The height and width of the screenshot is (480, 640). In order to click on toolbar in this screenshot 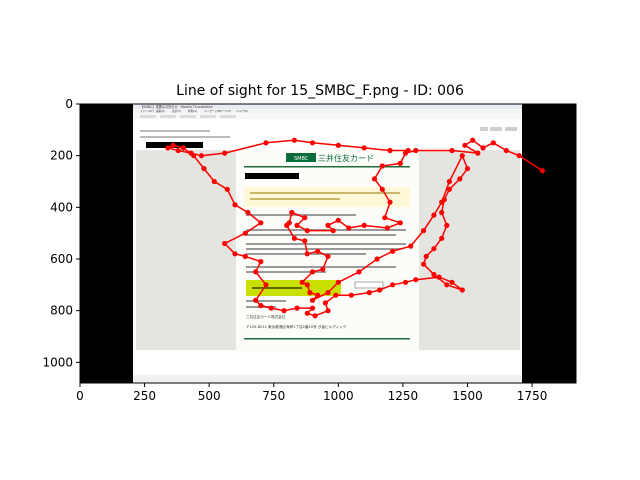, I will do `click(327, 116)`.